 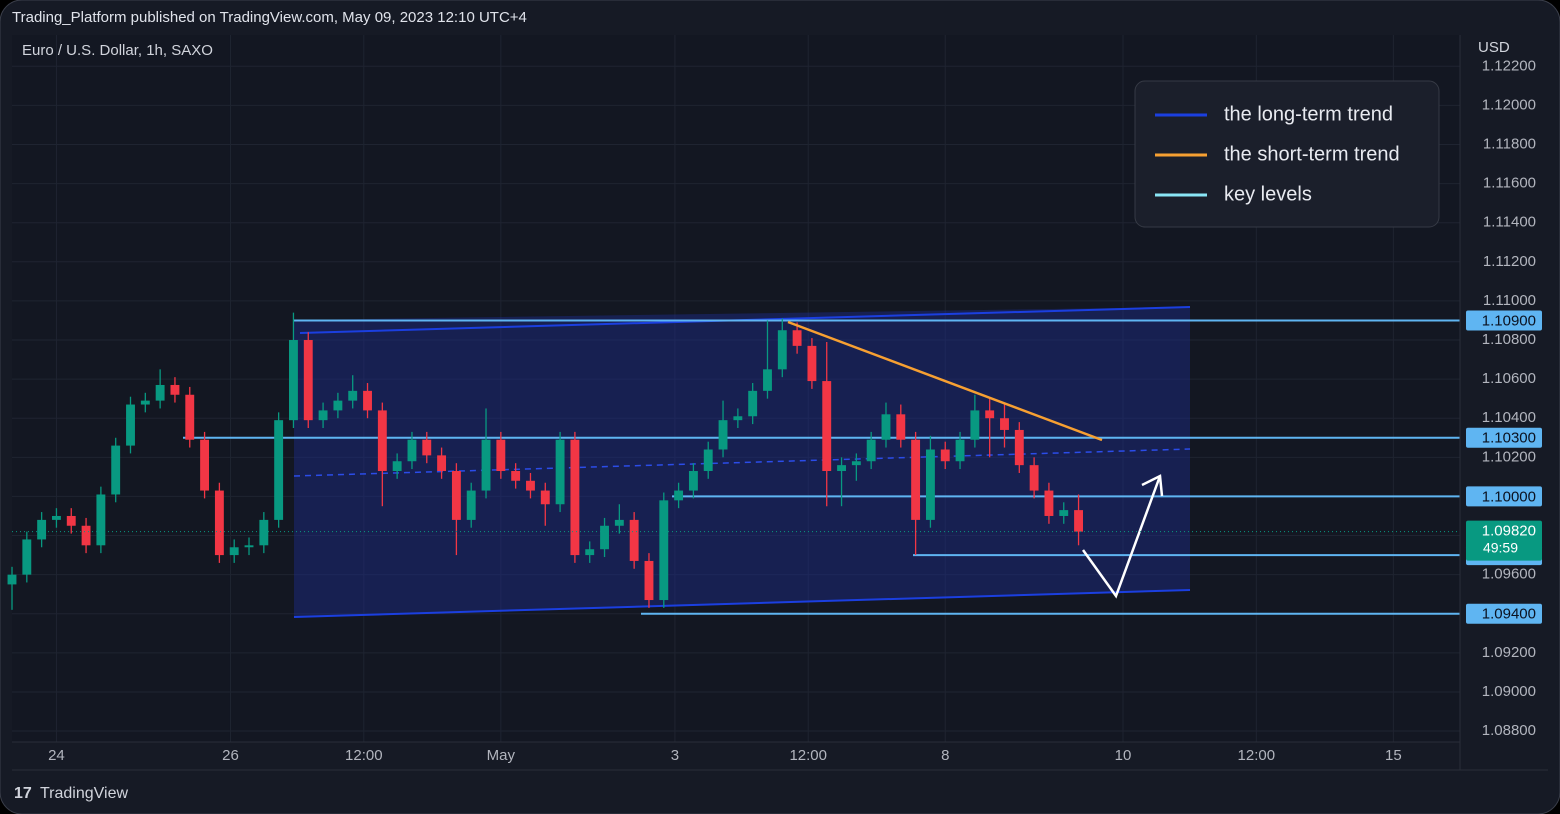 I want to click on channel-bottom, so click(x=742, y=603).